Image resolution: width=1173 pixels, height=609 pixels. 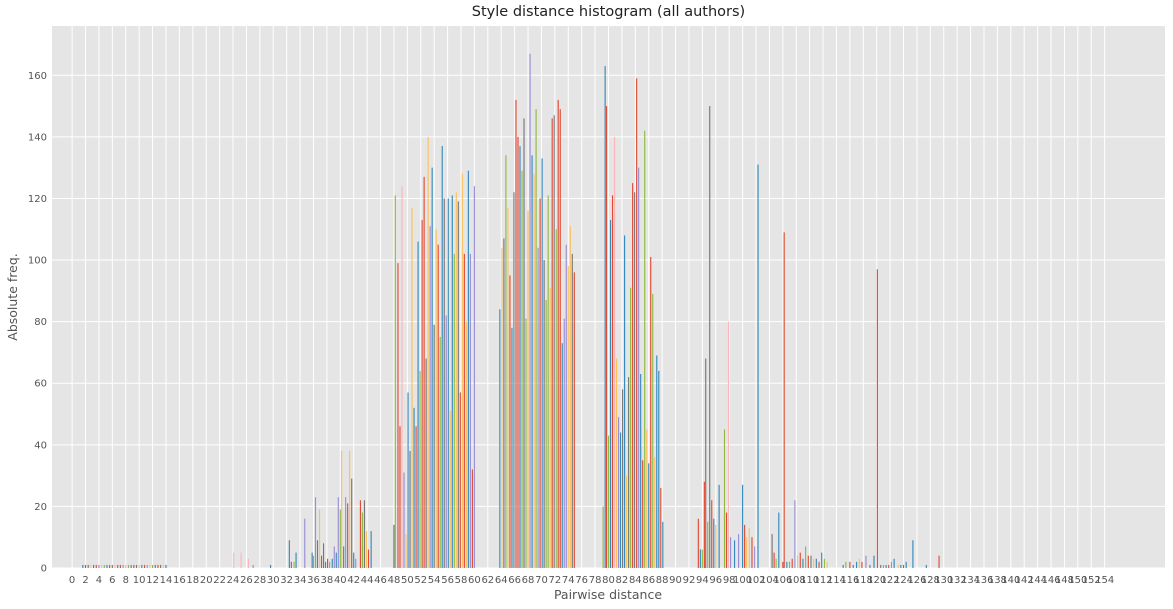 I want to click on x-tick-label: 134, so click(x=970, y=580).